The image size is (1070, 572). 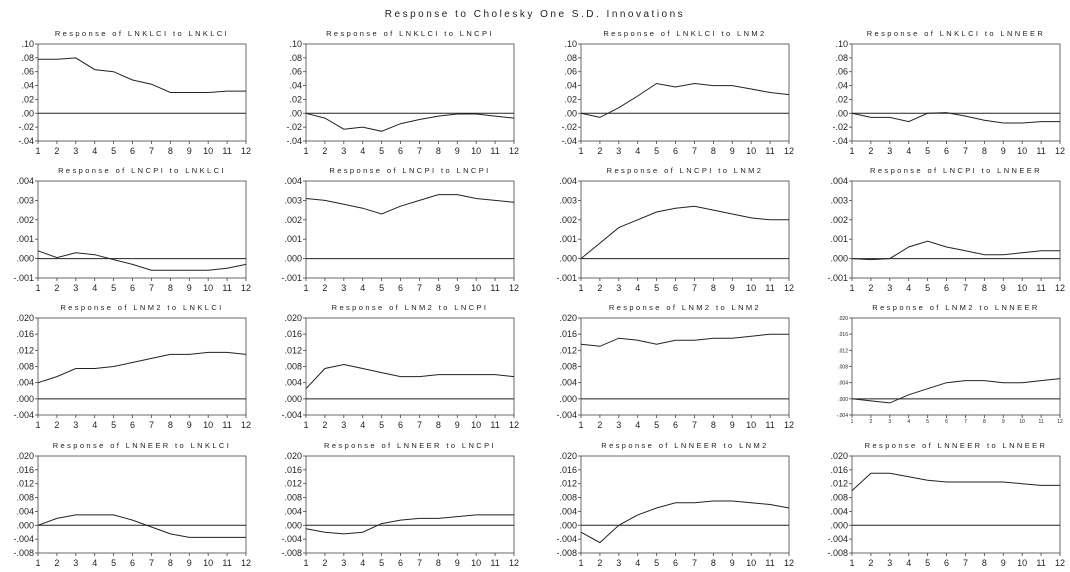 I want to click on y-tick-label: -.02, so click(x=26, y=127).